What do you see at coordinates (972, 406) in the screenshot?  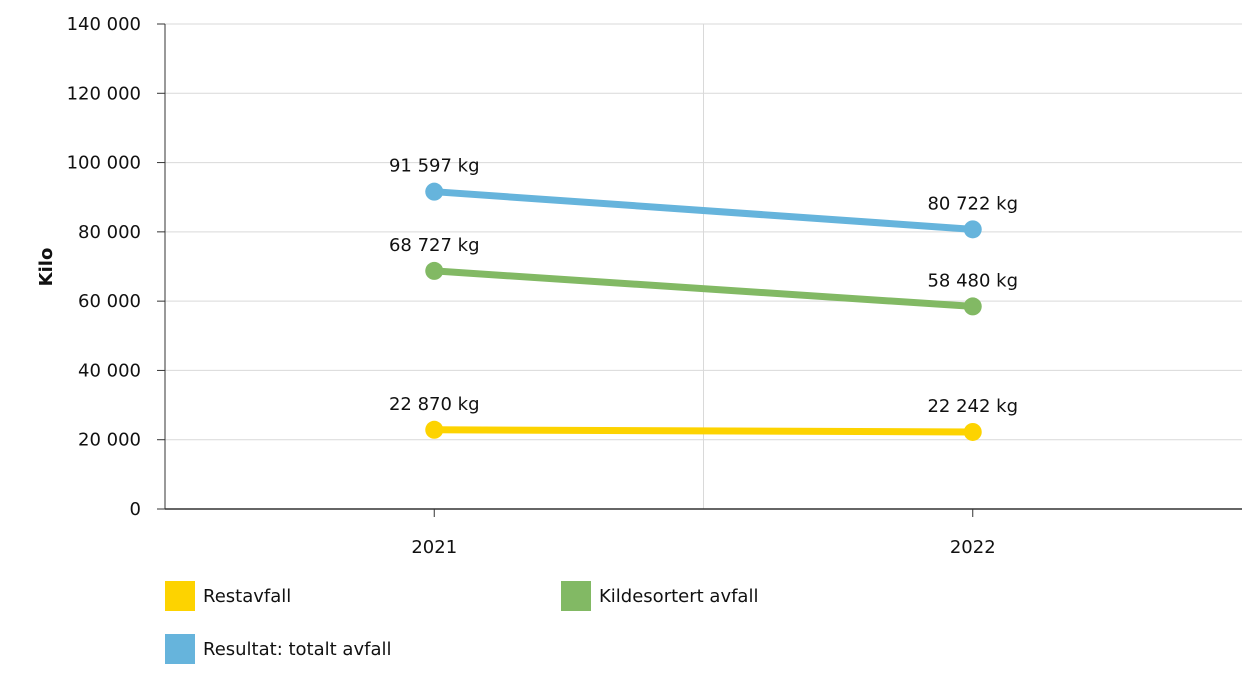 I see `data-label: 22 242 kg` at bounding box center [972, 406].